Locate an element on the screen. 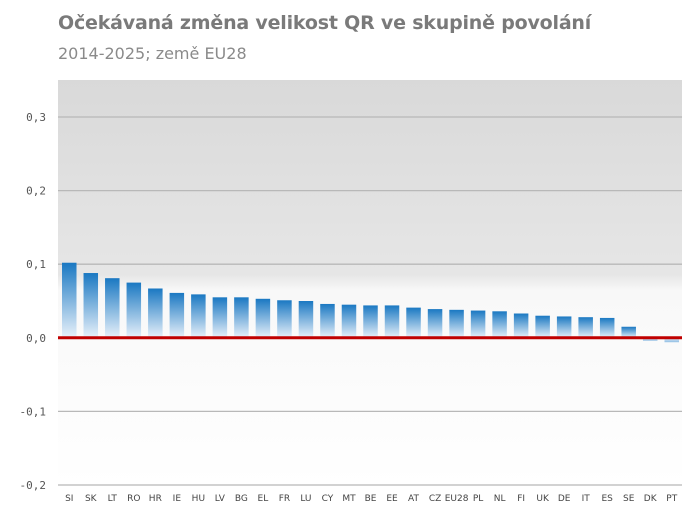 The image size is (697, 527). x-tick-label: HU is located at coordinates (198, 499).